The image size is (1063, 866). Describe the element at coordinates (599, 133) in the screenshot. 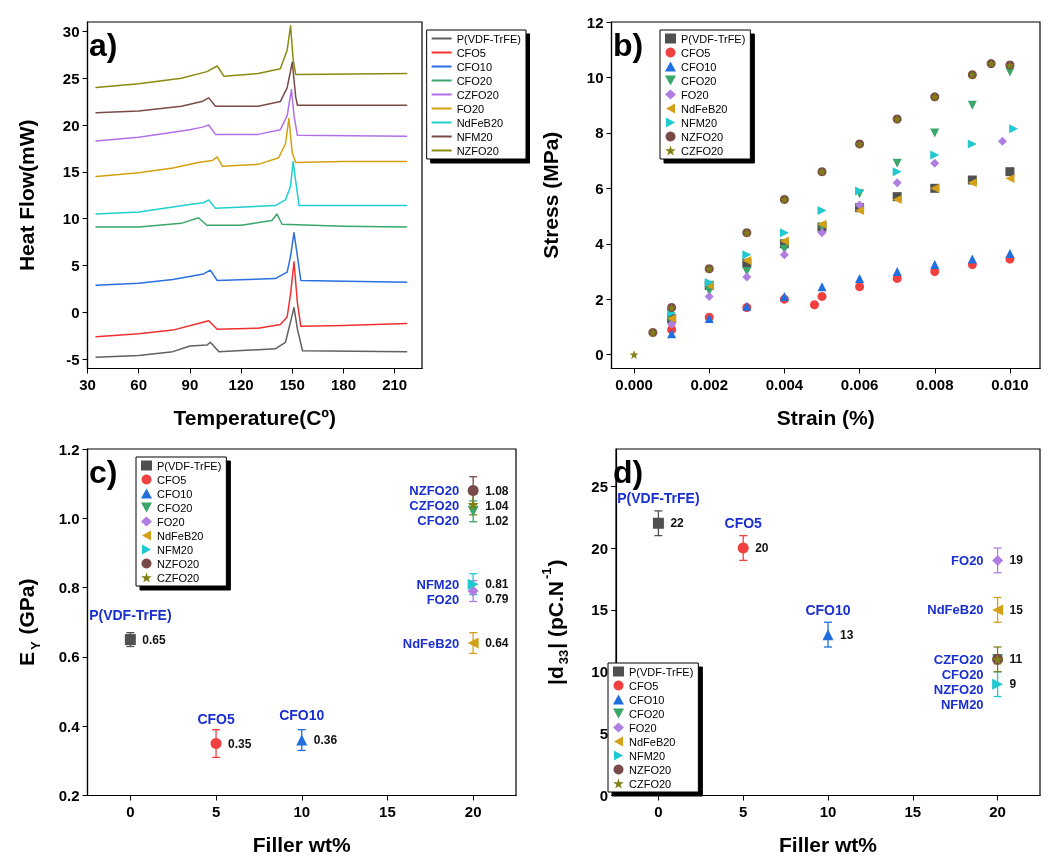

I see `y-tick-label: 8` at that location.